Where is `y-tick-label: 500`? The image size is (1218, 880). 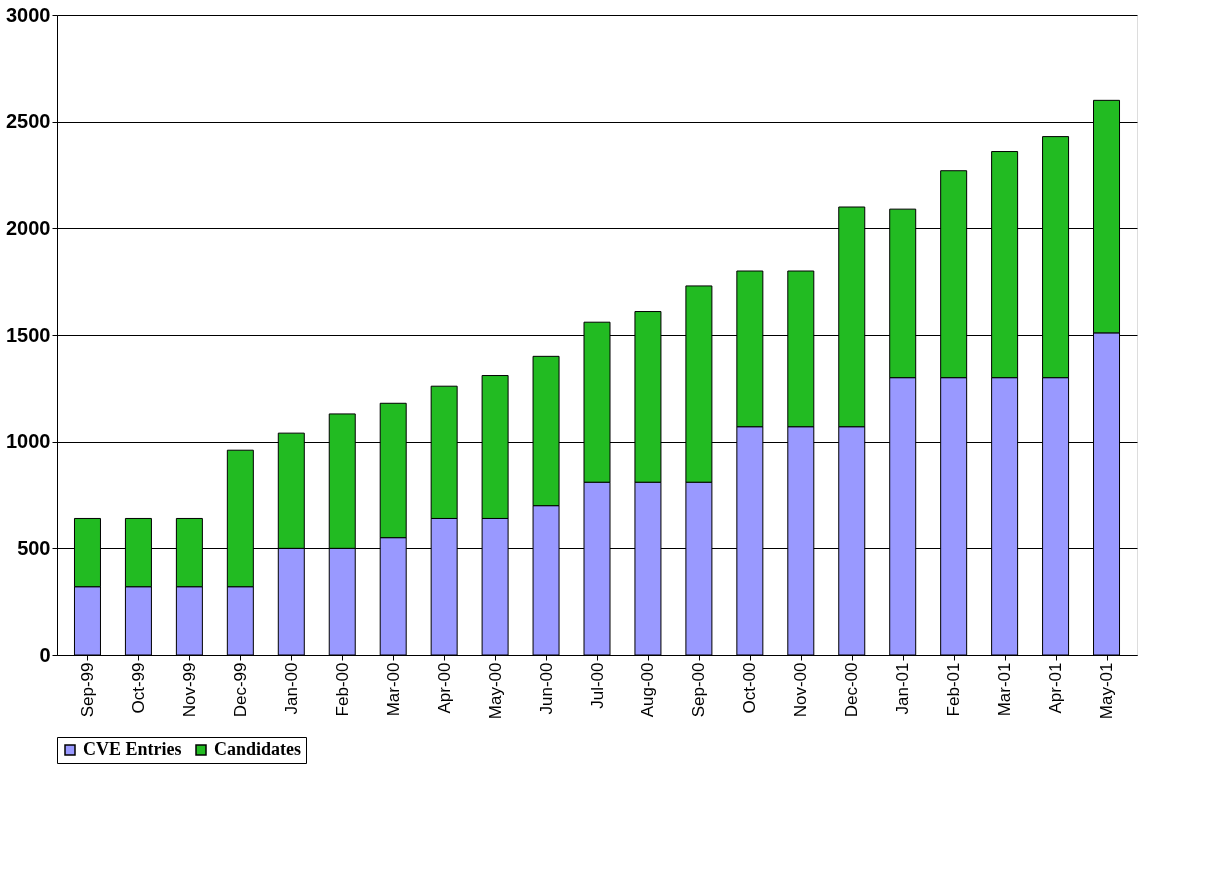
y-tick-label: 500 is located at coordinates (34, 547).